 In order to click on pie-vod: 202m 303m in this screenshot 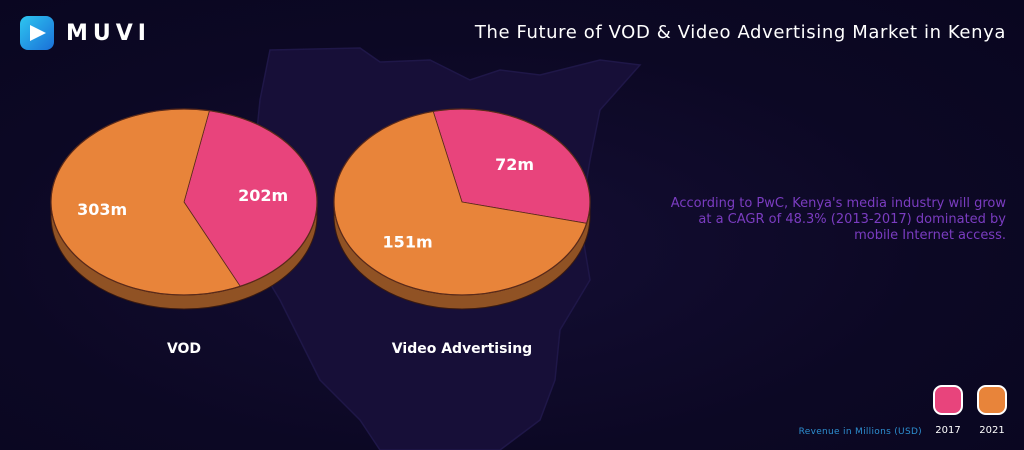, I will do `click(184, 209)`.